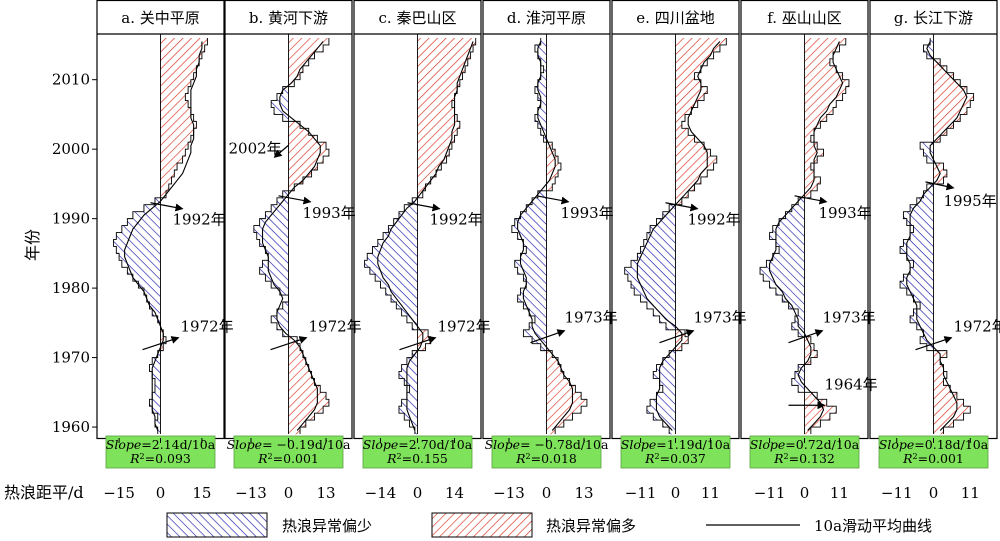  What do you see at coordinates (418, 493) in the screenshot?
I see `x-tick-label: 0` at bounding box center [418, 493].